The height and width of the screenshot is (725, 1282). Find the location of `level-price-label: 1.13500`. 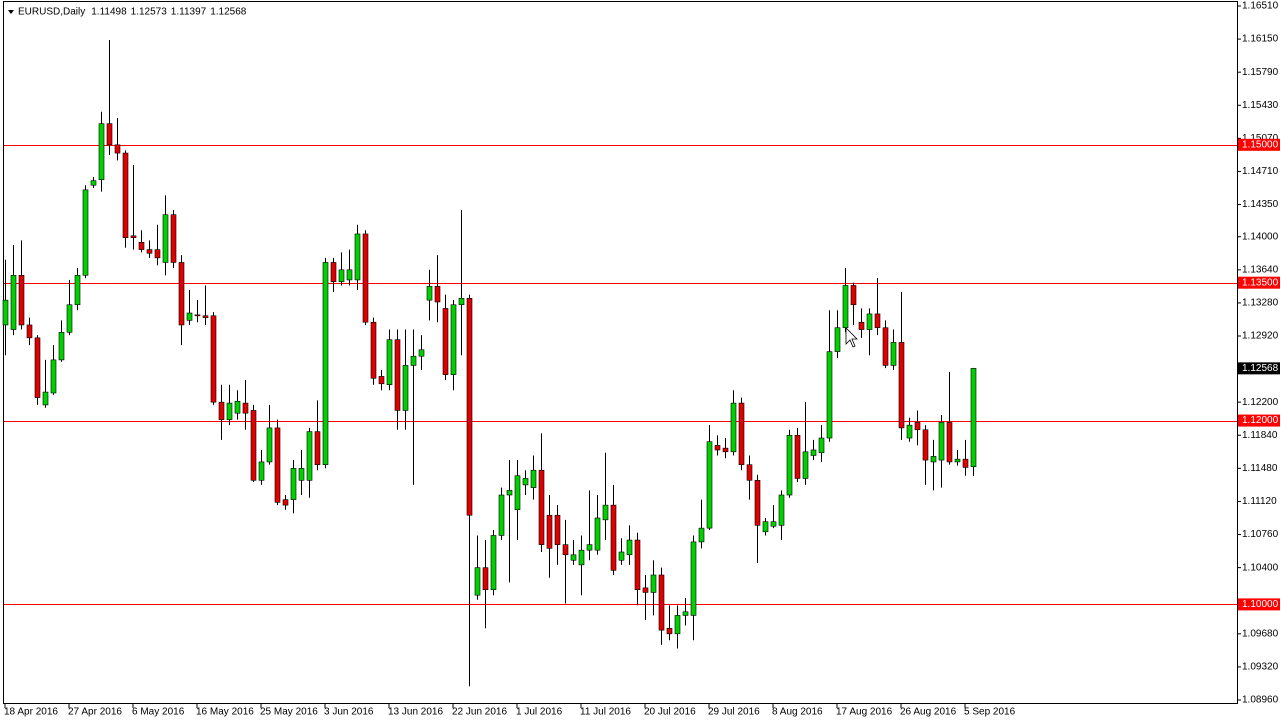

level-price-label: 1.13500 is located at coordinates (1260, 282).